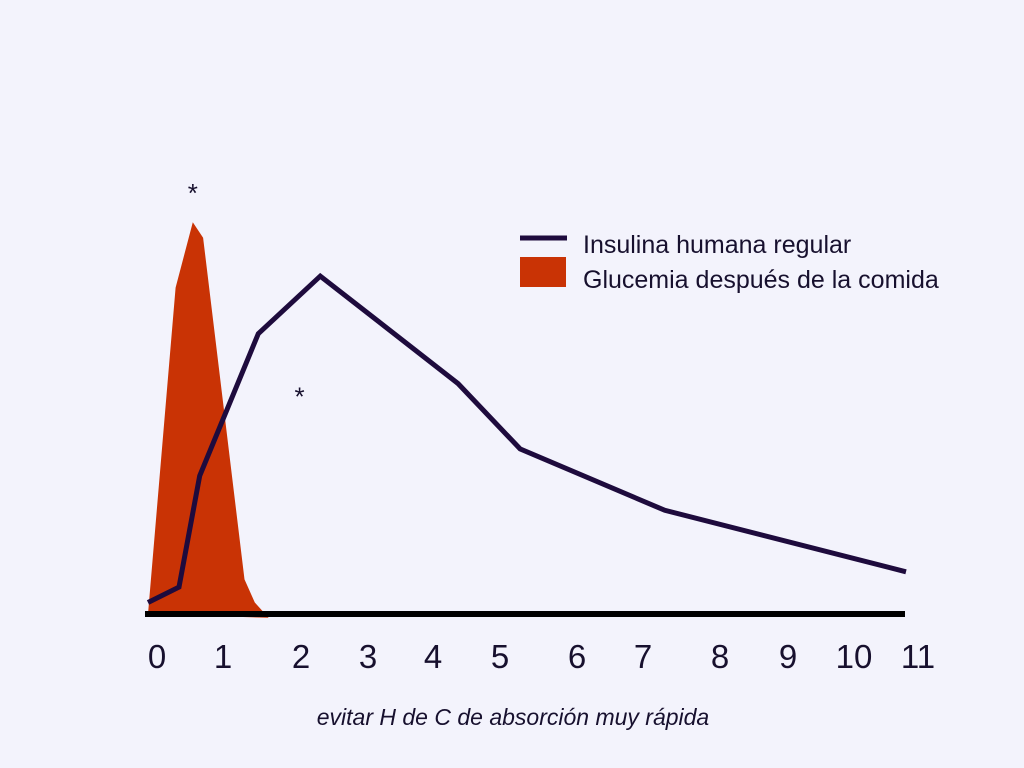  Describe the element at coordinates (543, 272) in the screenshot. I see `legend-swatch-glucemia` at that location.